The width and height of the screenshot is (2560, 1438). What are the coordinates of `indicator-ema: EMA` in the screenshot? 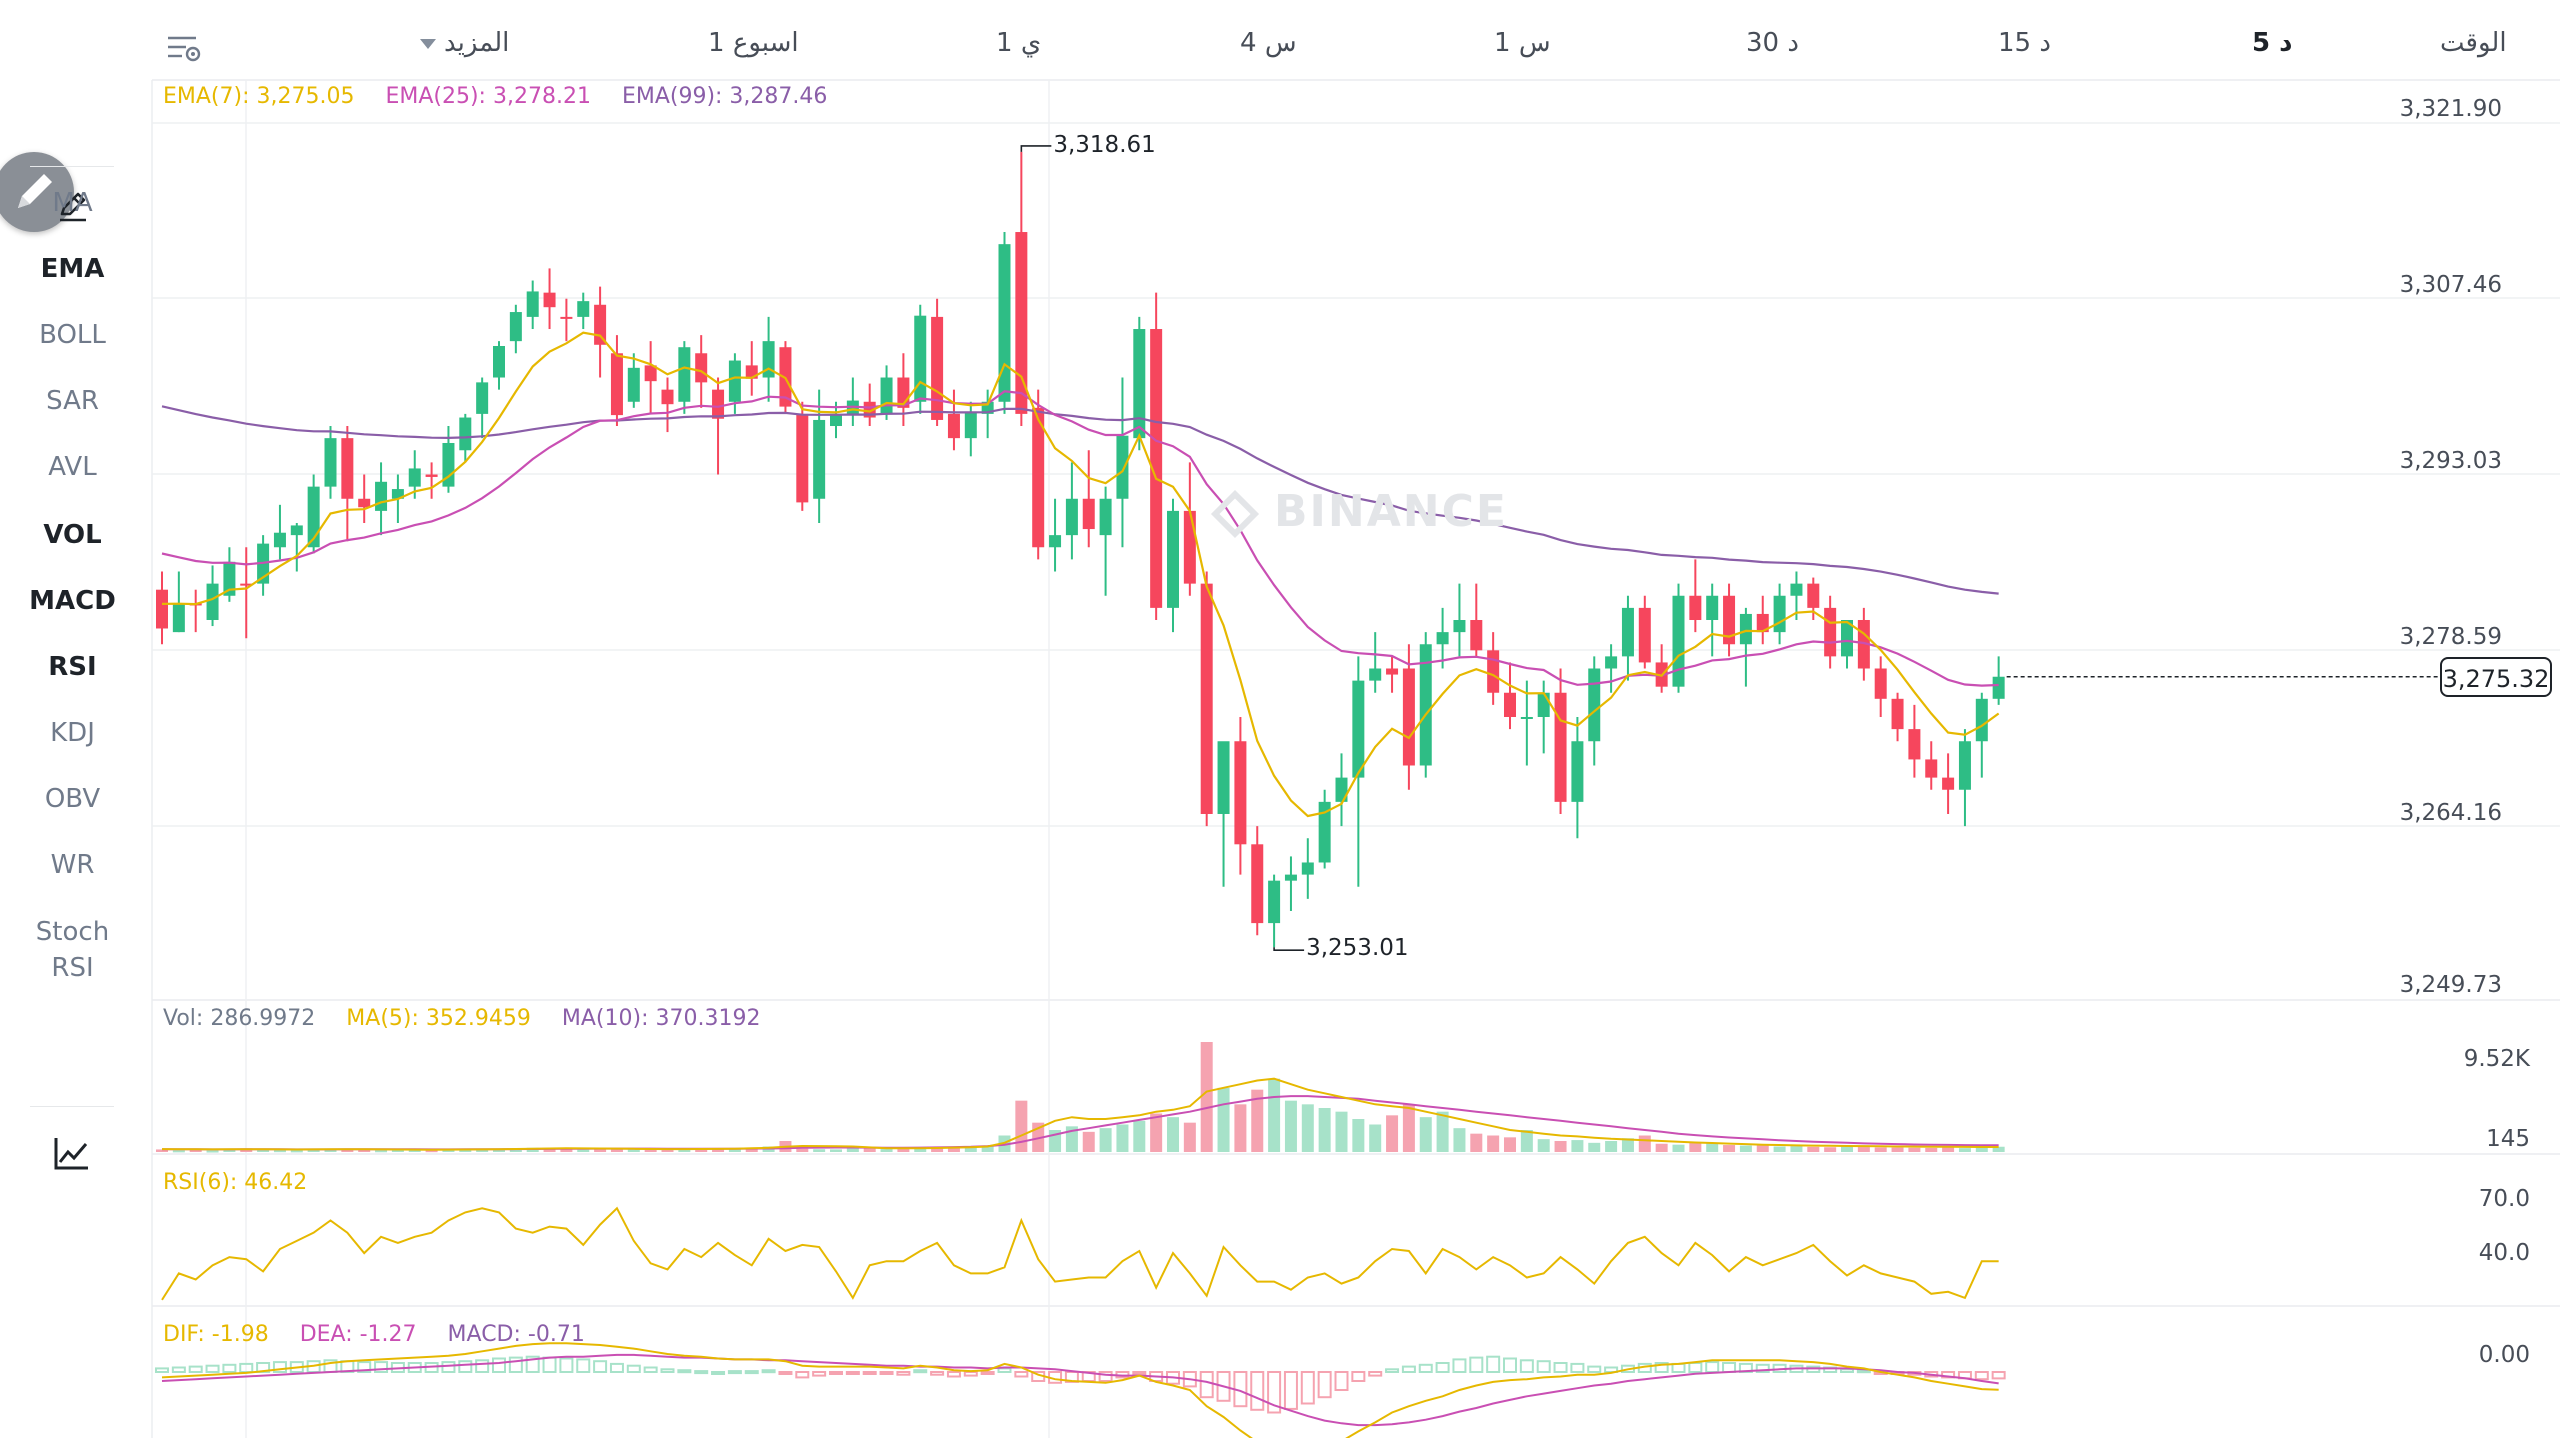 It's located at (72, 269).